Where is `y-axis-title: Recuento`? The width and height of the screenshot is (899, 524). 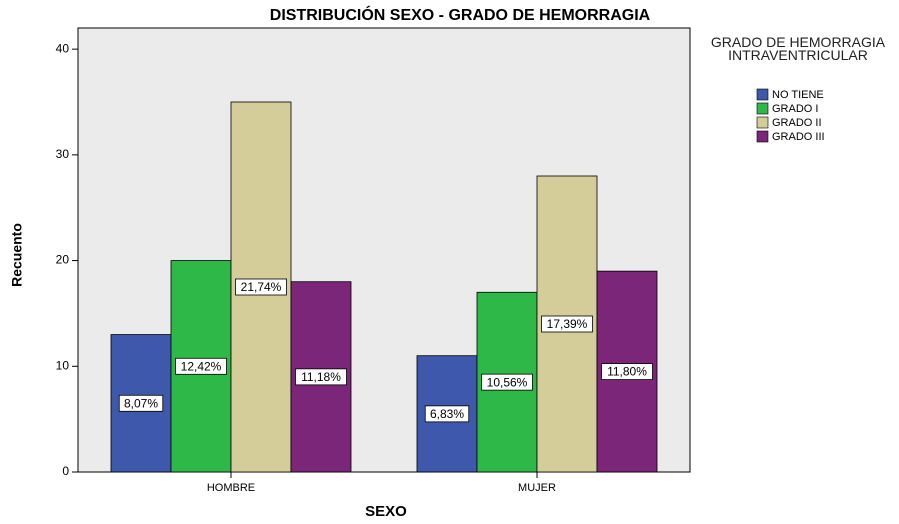
y-axis-title: Recuento is located at coordinates (17, 255).